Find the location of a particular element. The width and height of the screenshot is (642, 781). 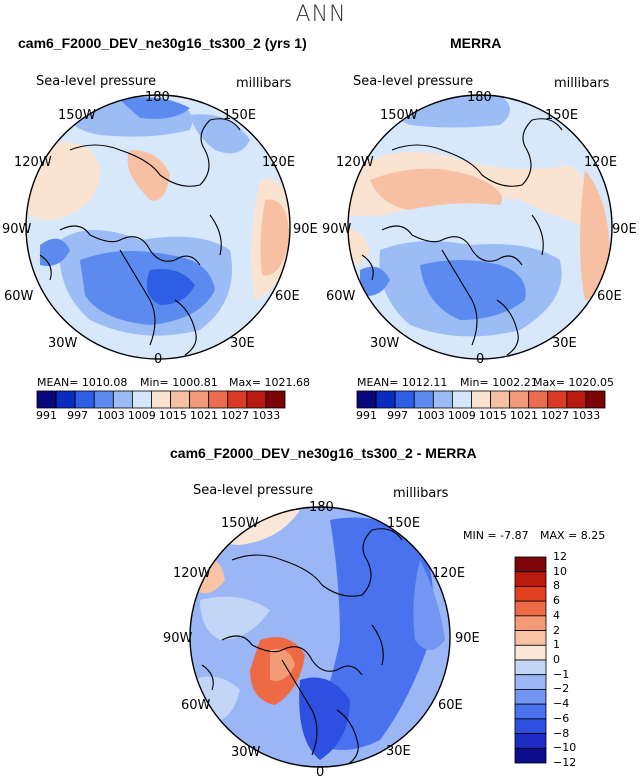

colorbar-tick-label: −8 is located at coordinates (561, 733).